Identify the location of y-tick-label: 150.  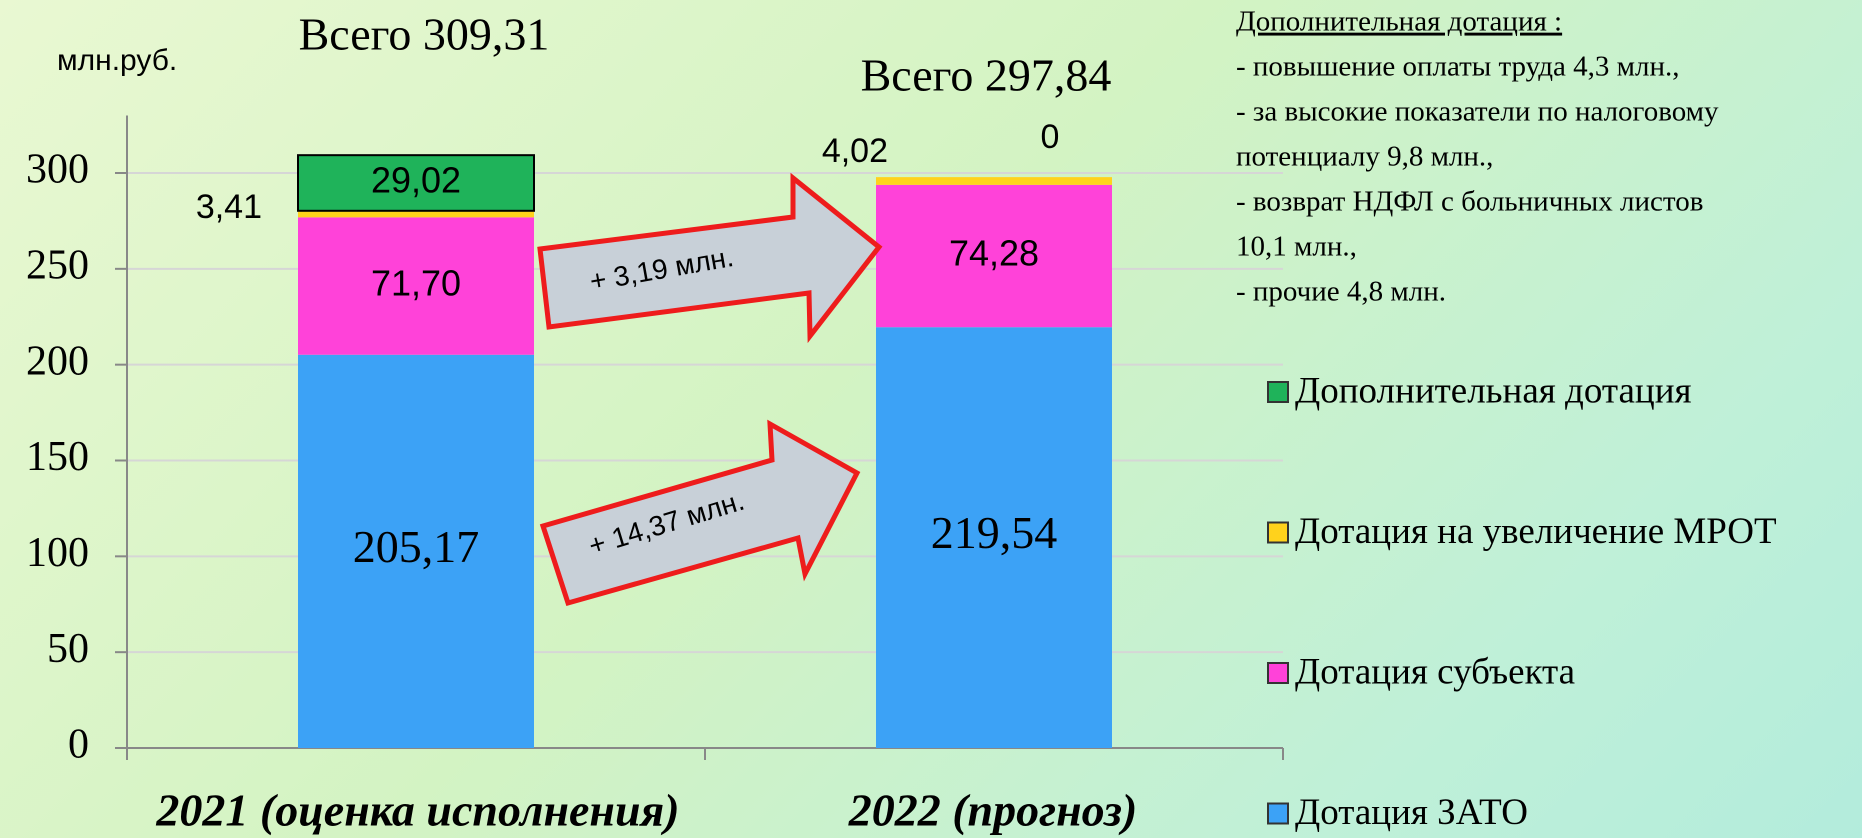
(57, 457).